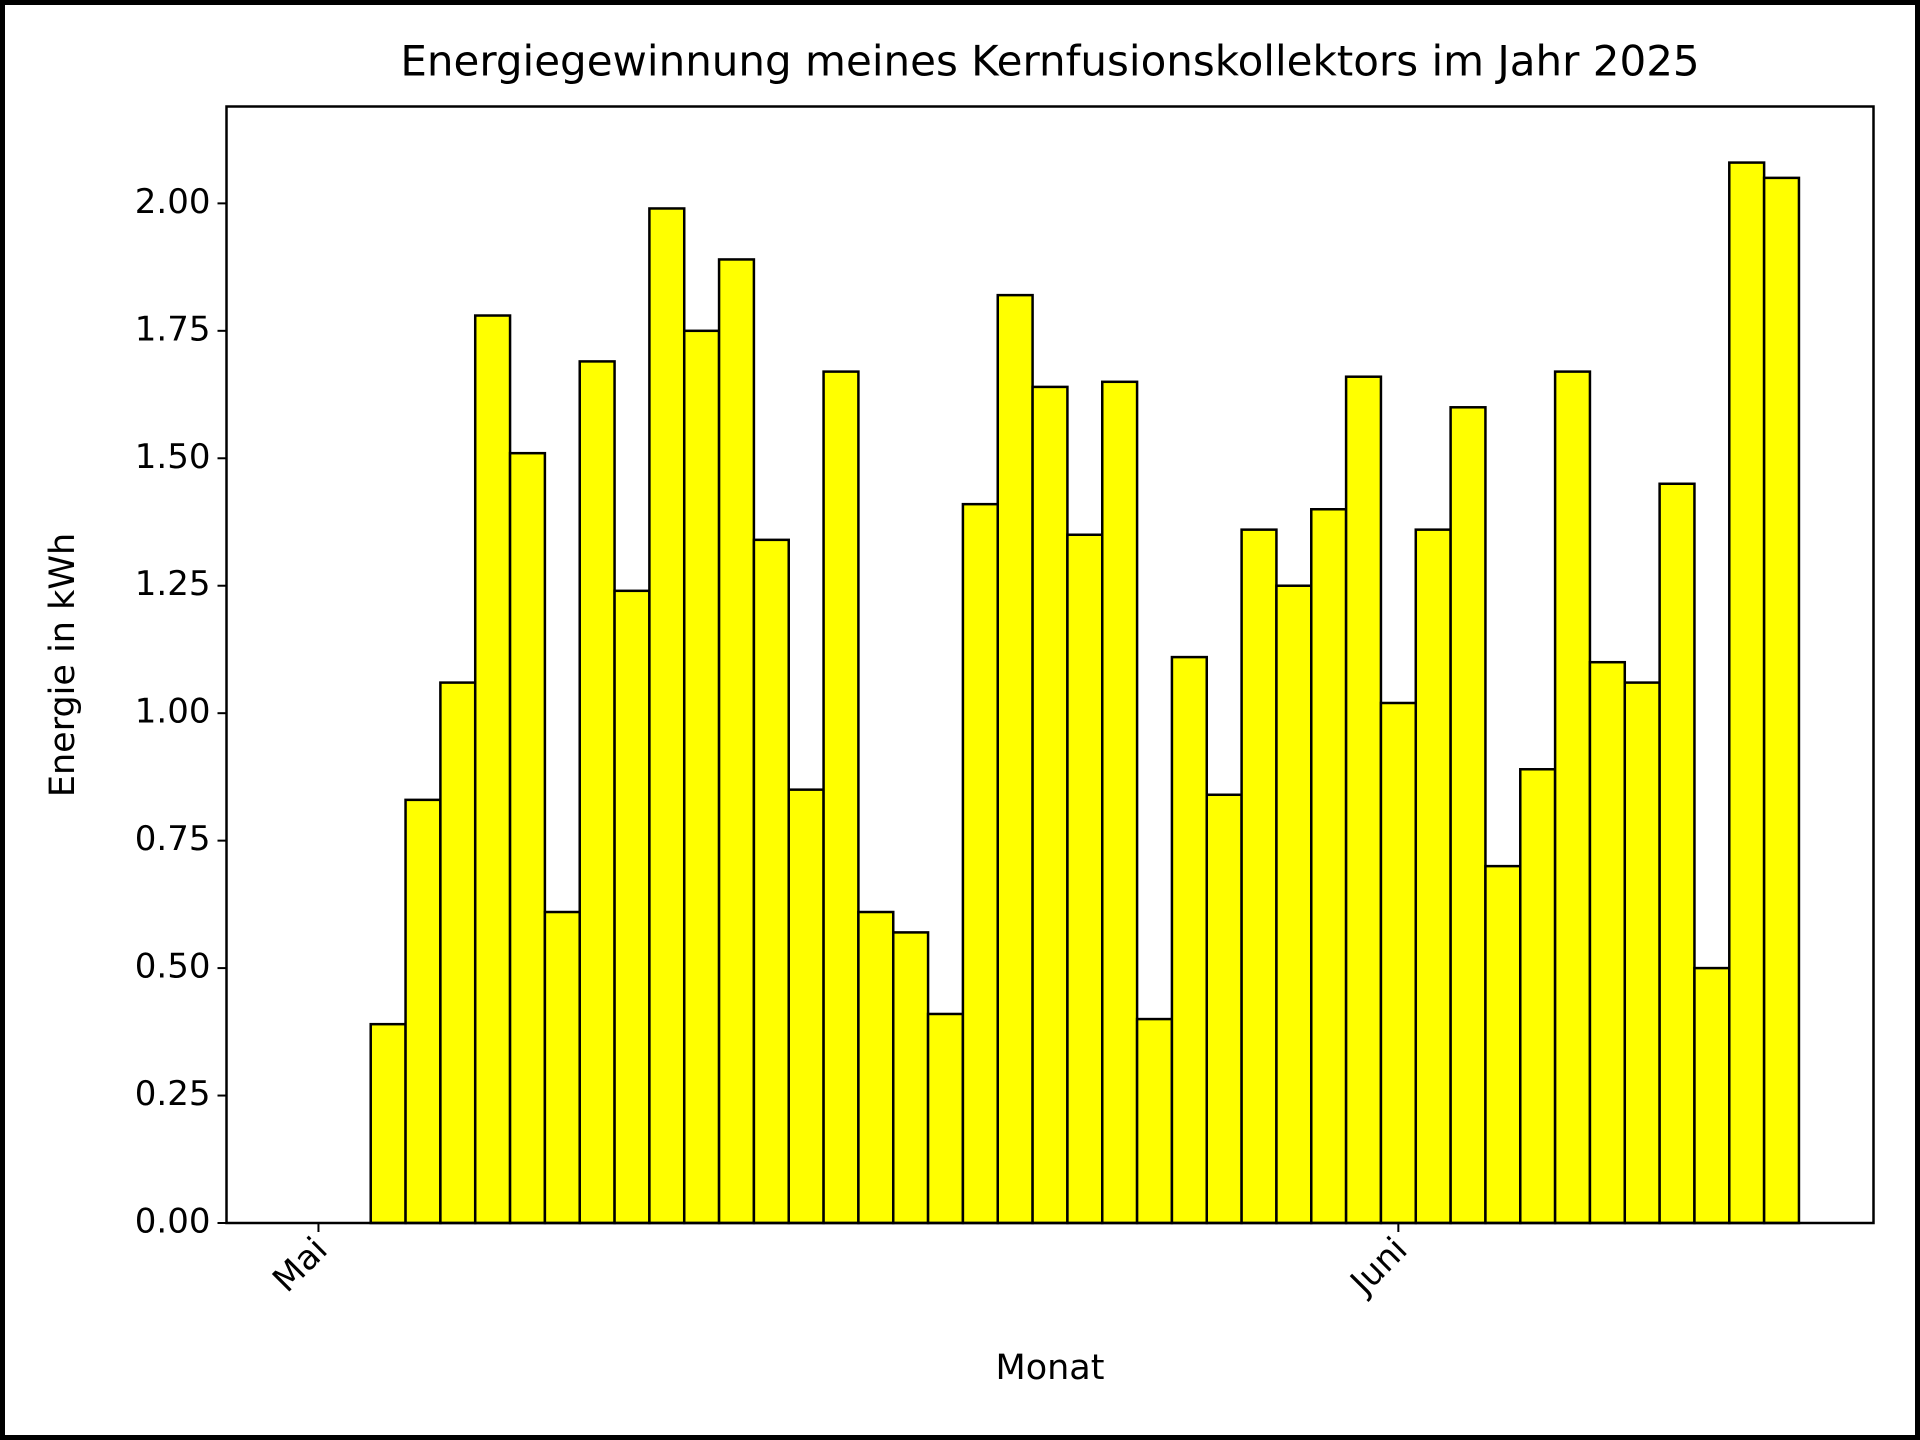  I want to click on y-tick-label: 0.50, so click(173, 967).